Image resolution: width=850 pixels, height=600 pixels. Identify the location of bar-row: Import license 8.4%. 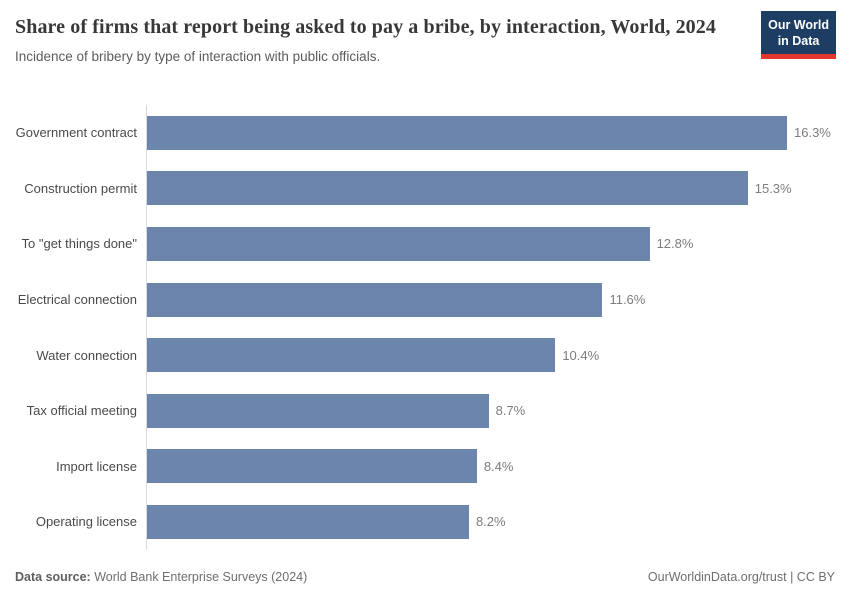
(425, 466).